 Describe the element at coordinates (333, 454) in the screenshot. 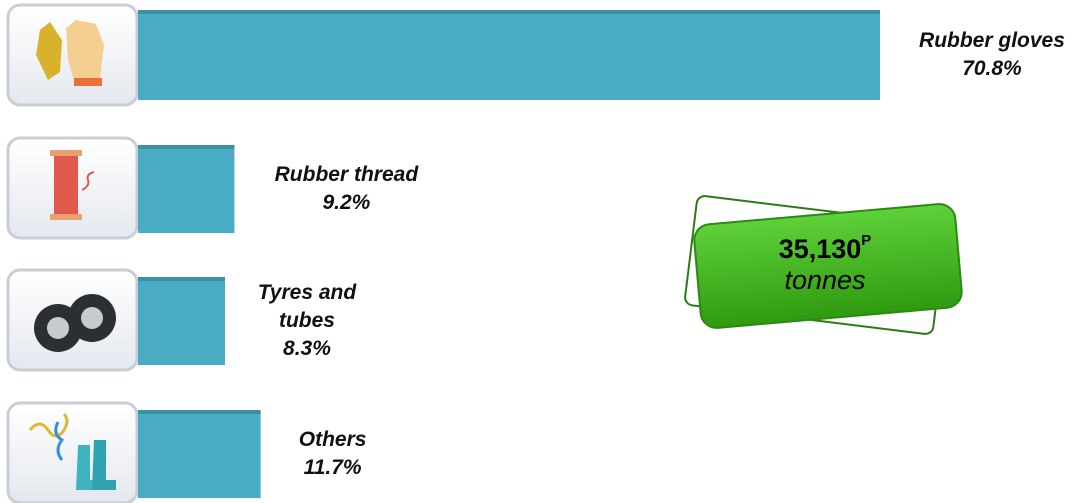

I see `bar-label: Others 11.7%` at that location.